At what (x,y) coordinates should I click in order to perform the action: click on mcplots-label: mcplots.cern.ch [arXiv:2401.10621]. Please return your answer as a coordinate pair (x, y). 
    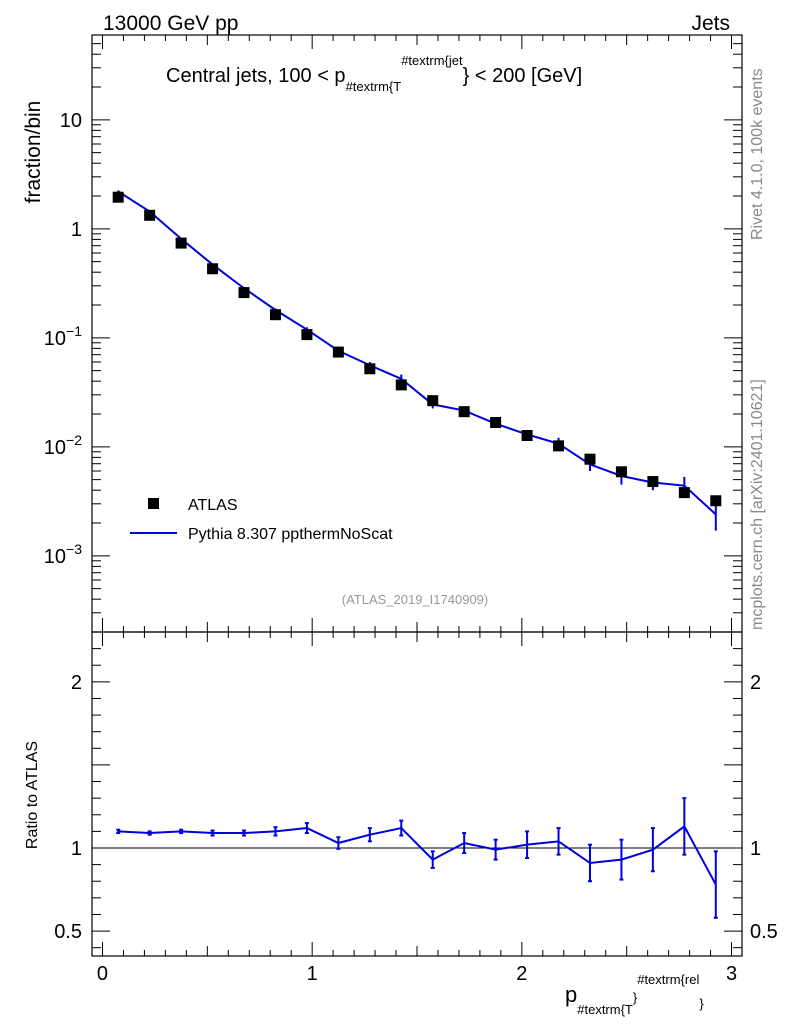
    Looking at the image, I should click on (757, 504).